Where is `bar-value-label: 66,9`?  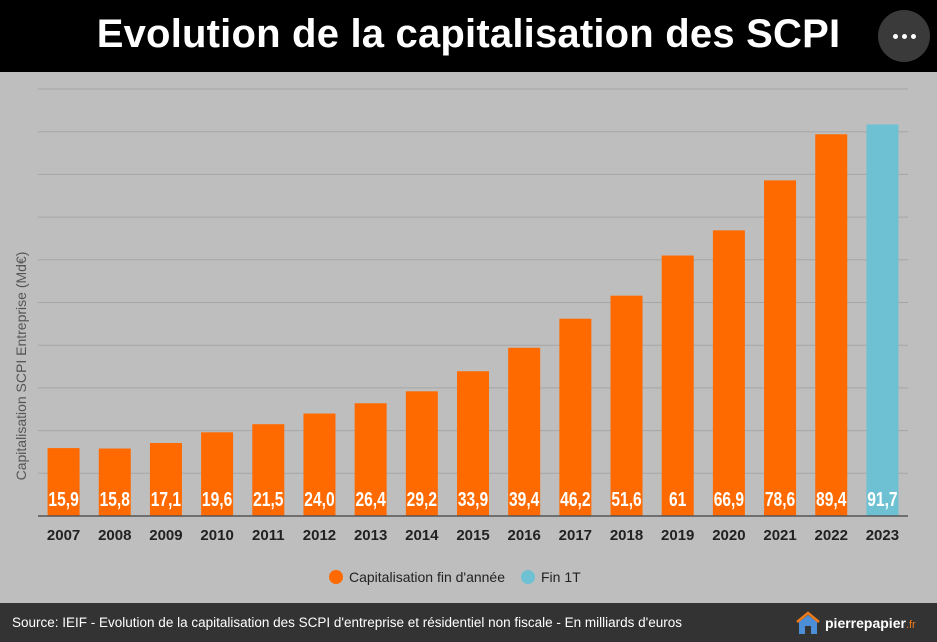
bar-value-label: 66,9 is located at coordinates (729, 499).